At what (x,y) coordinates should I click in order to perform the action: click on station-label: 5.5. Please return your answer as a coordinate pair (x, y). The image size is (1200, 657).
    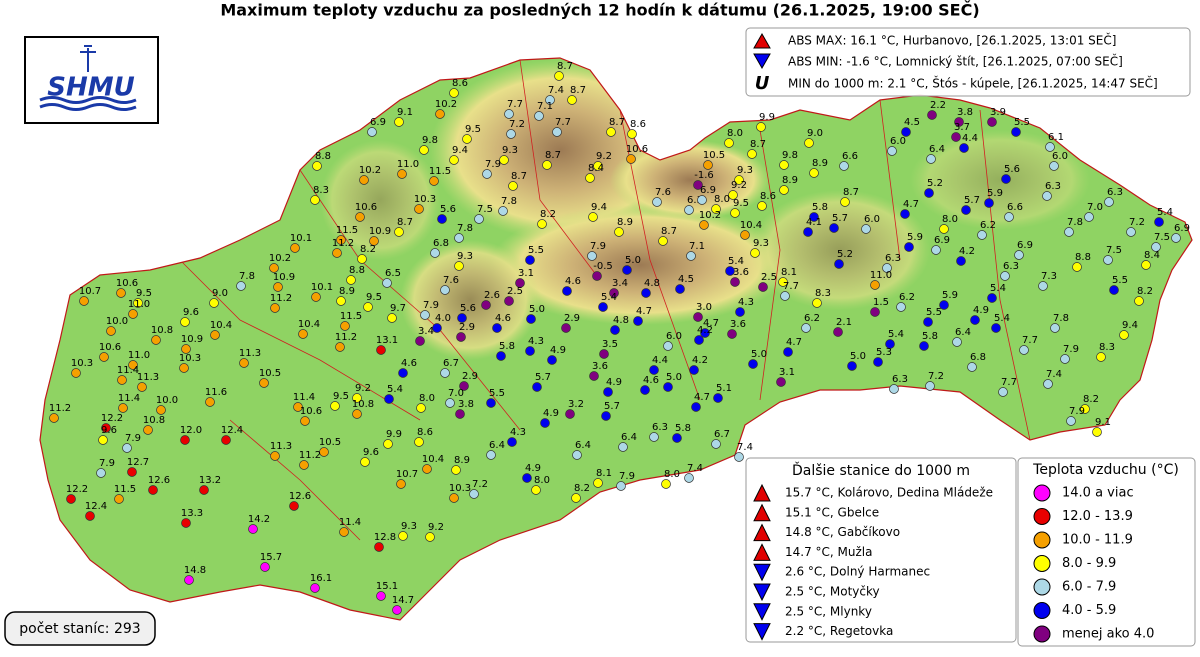
    Looking at the image, I should click on (536, 250).